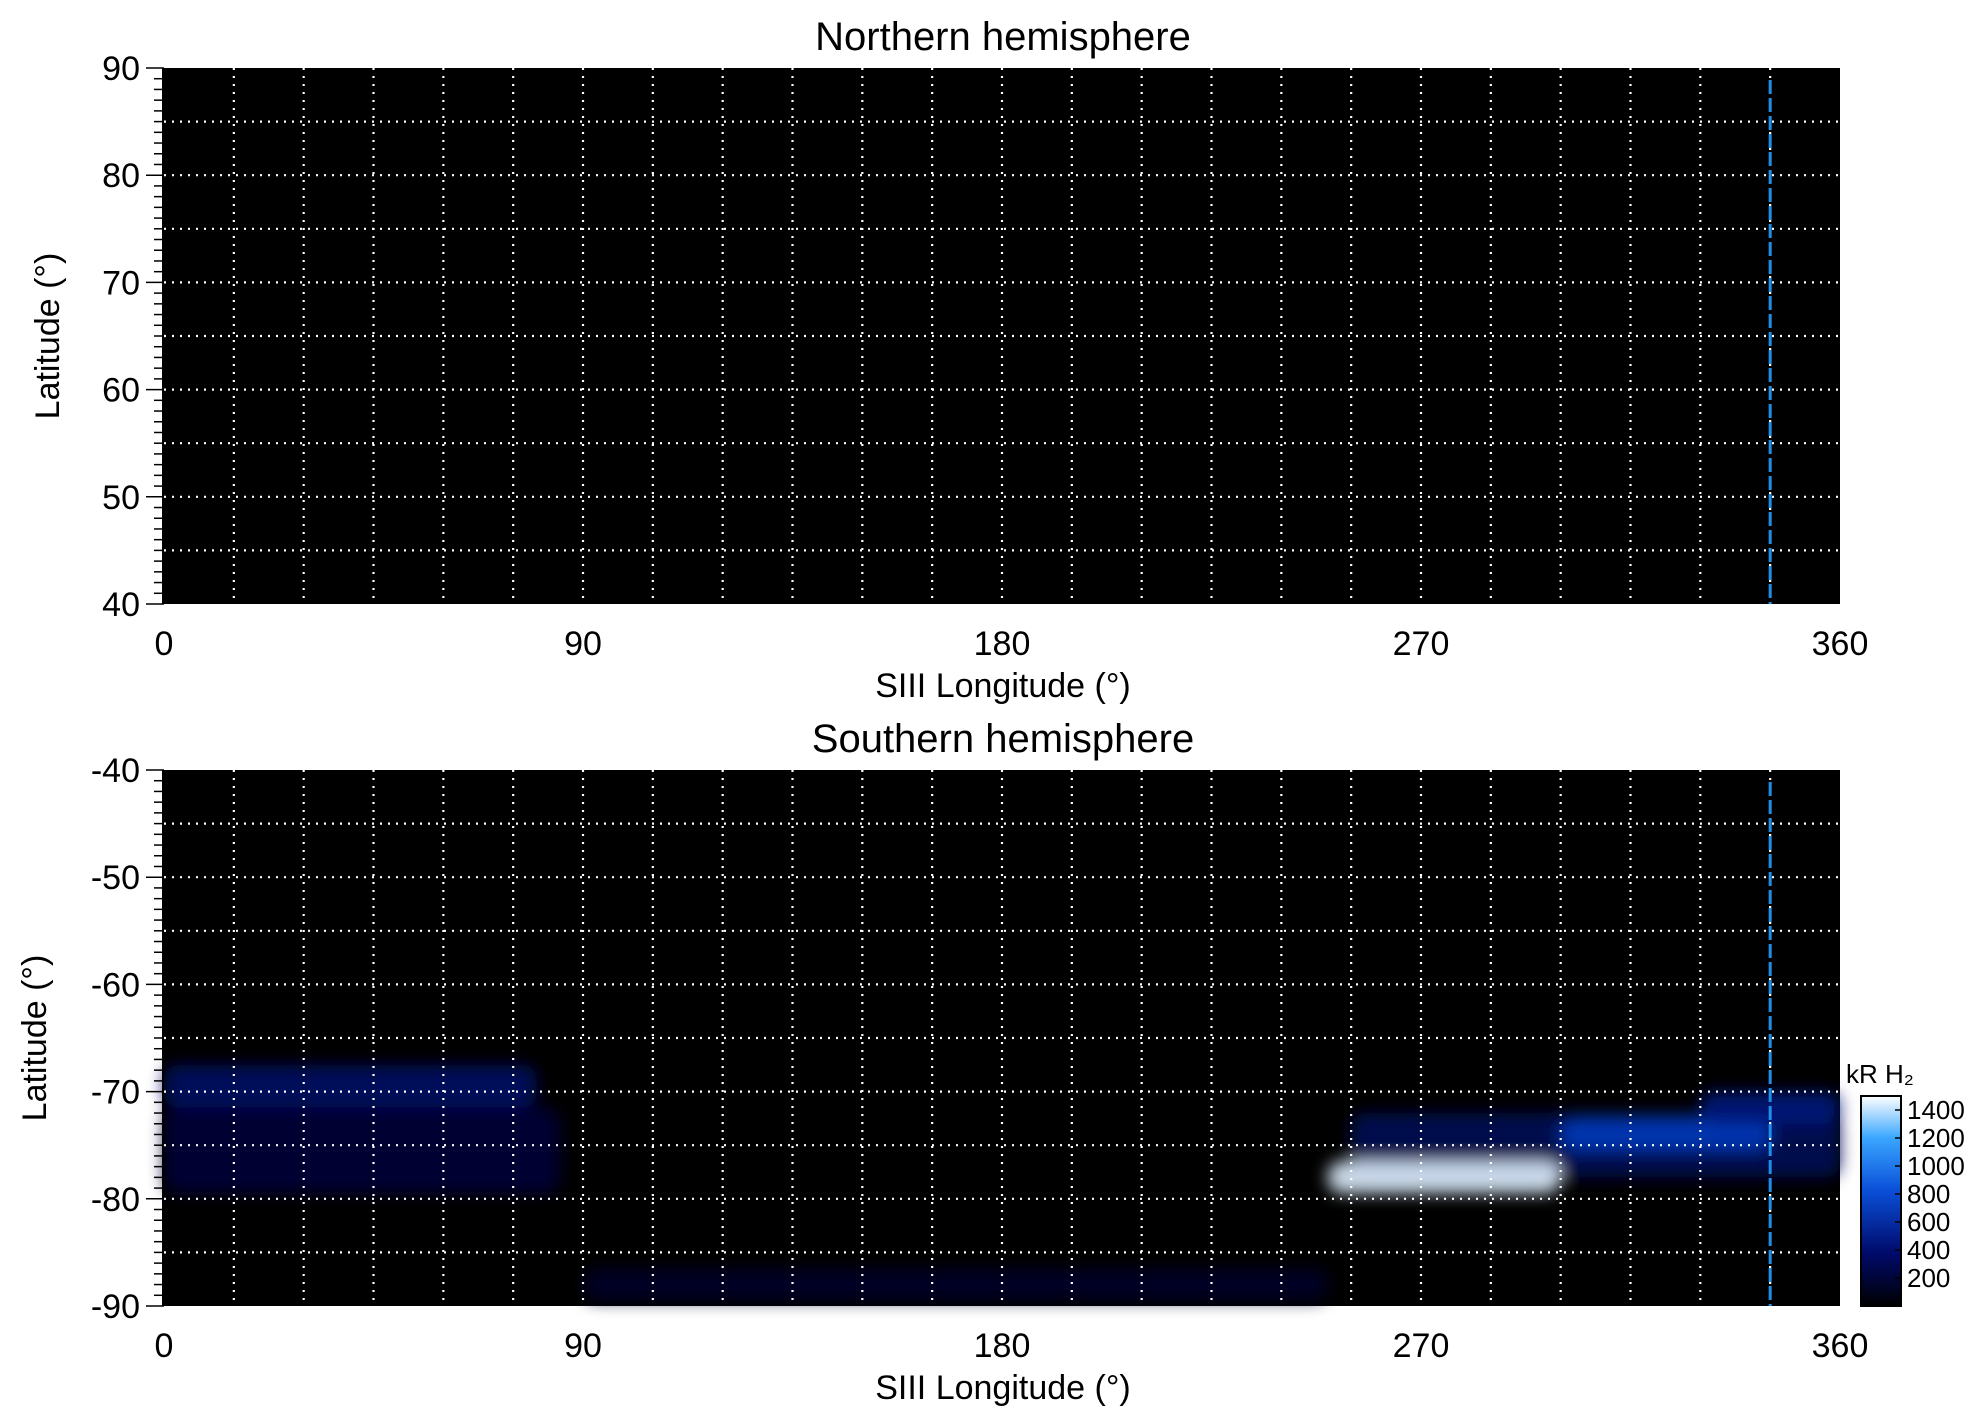 The width and height of the screenshot is (1983, 1423). Describe the element at coordinates (121, 498) in the screenshot. I see `northern-y-tick-label: 50` at that location.